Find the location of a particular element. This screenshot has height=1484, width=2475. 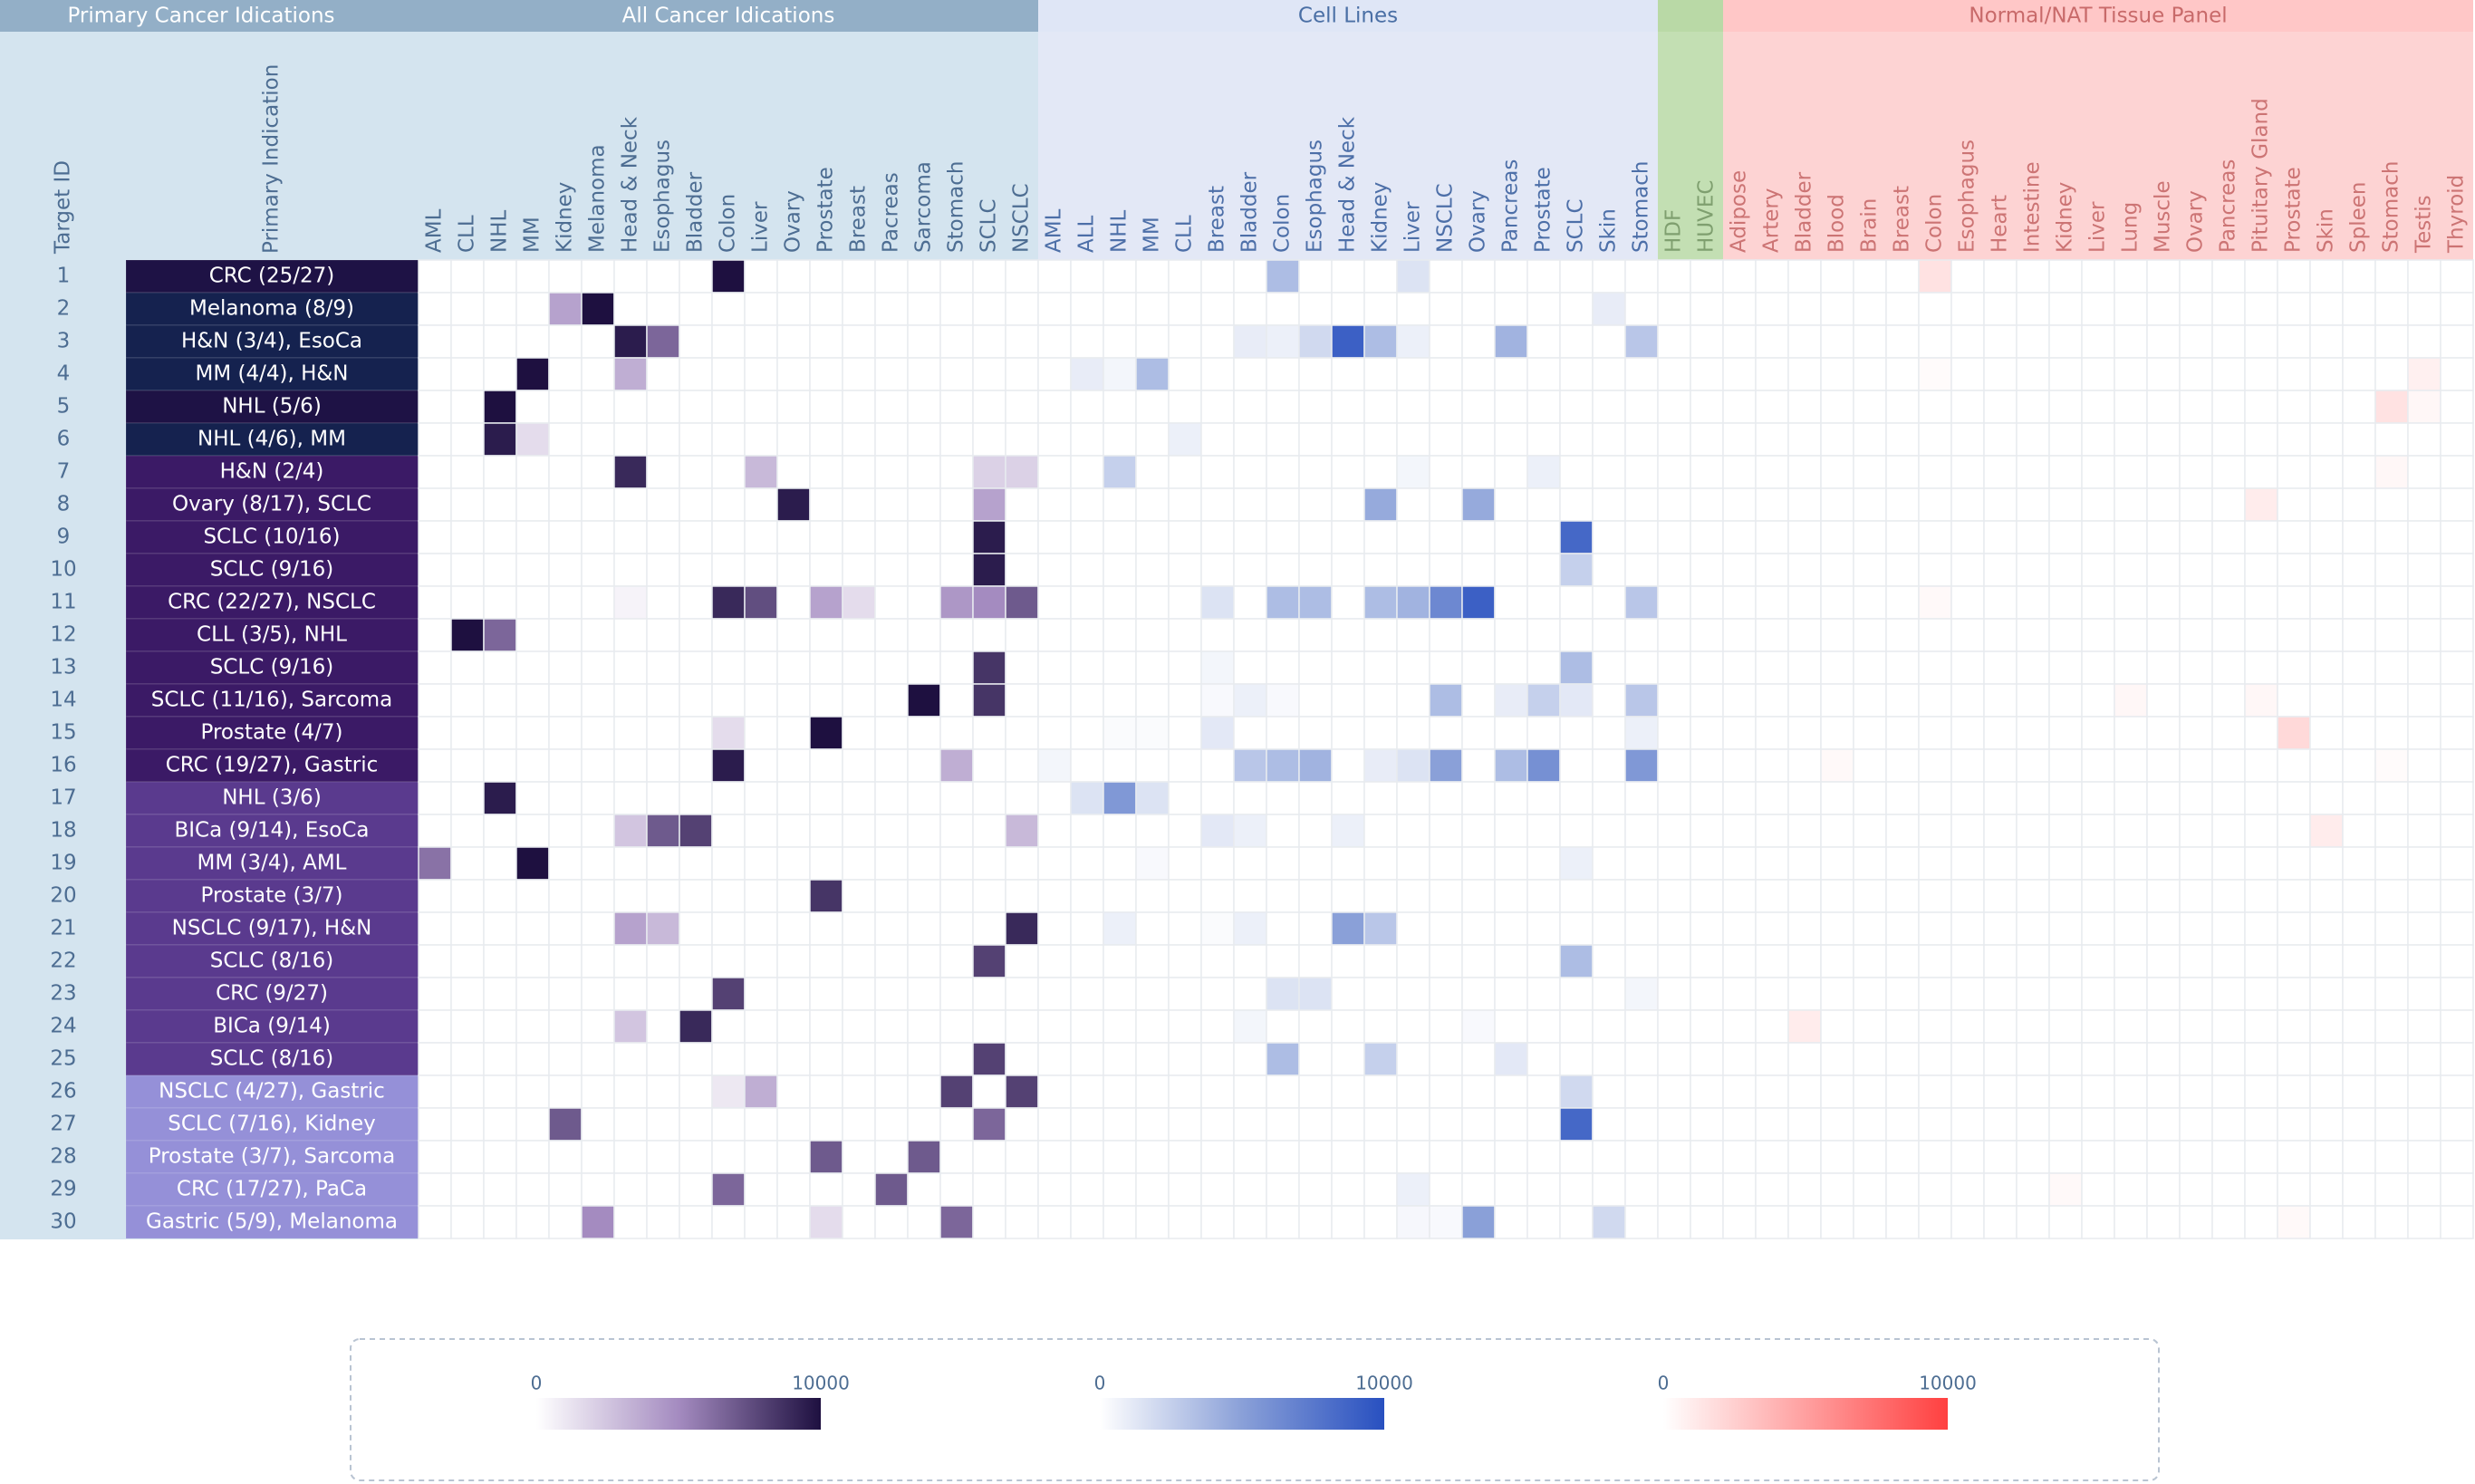

column-label: Pacreas is located at coordinates (891, 213).